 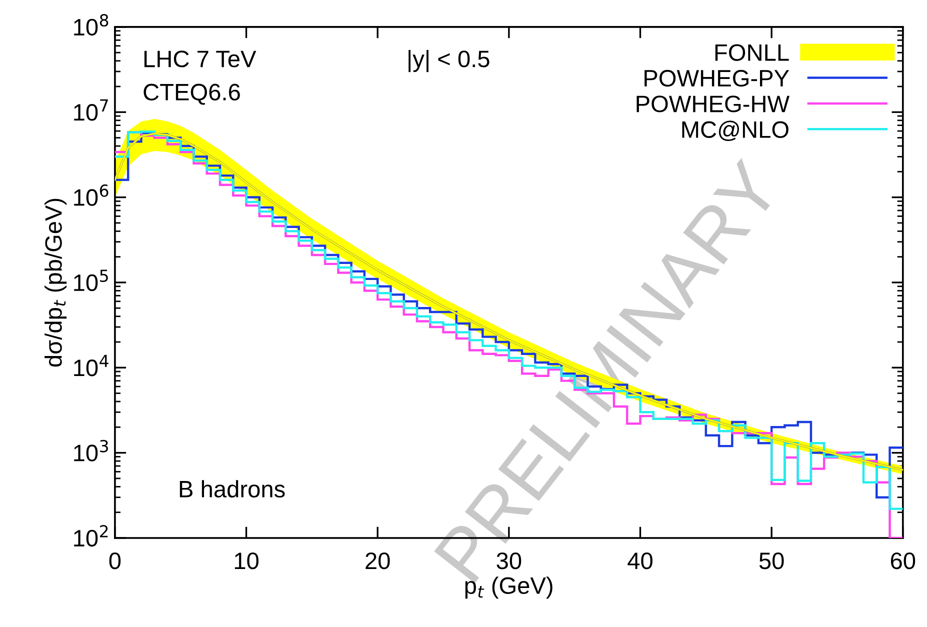 I want to click on y-tick-label: 10$^{6}$, so click(x=91, y=195).